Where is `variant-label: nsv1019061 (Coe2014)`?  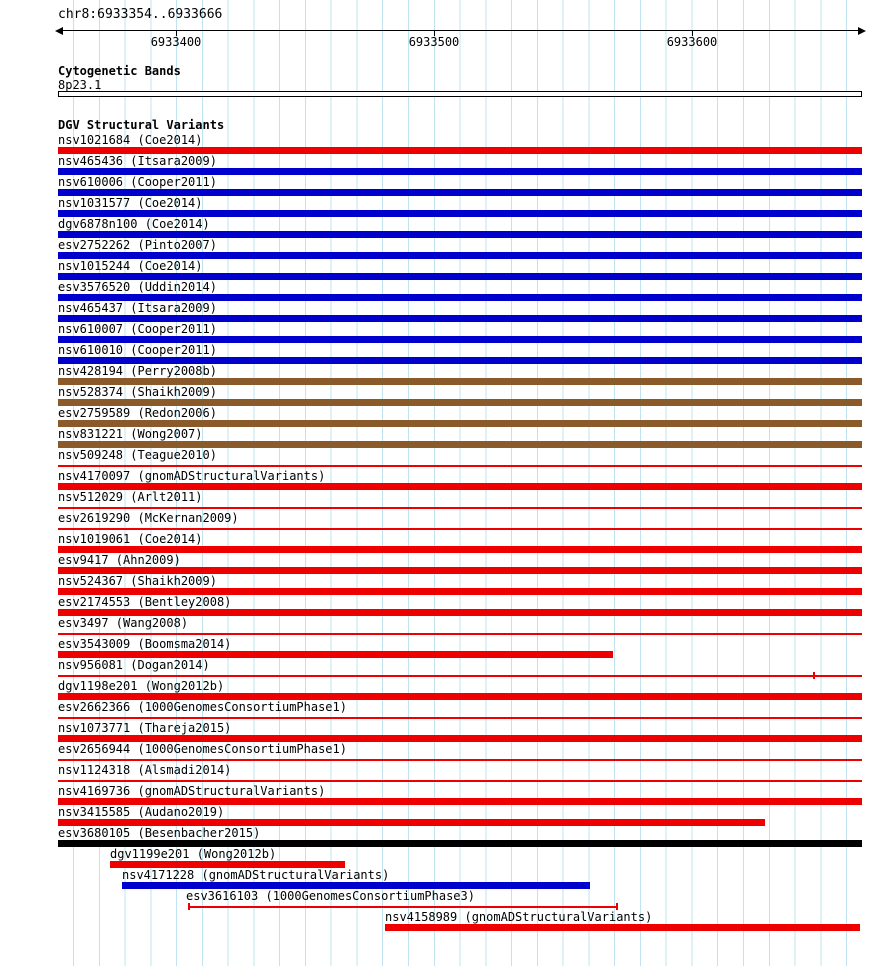
variant-label: nsv1019061 (Coe2014) is located at coordinates (130, 539).